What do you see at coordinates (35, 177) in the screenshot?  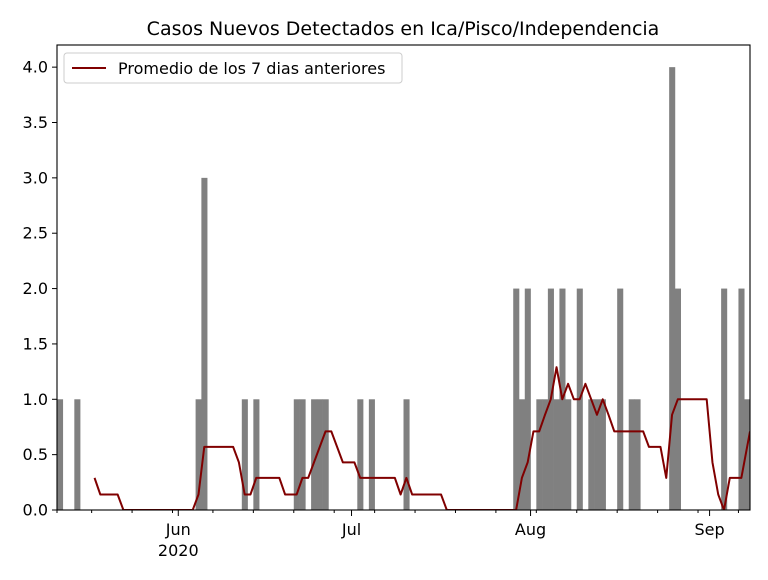 I see `y-tick-label: 3.0` at bounding box center [35, 177].